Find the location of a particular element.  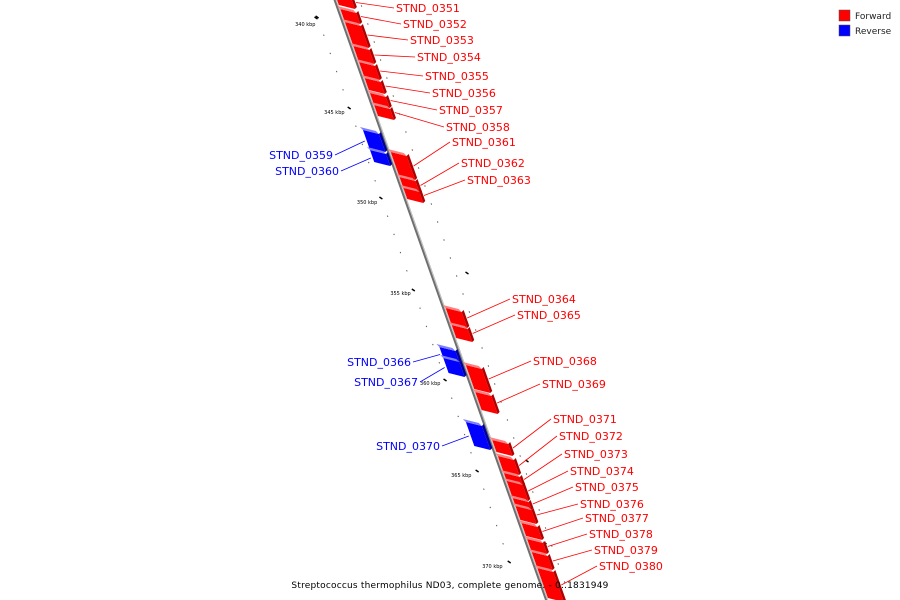

gene-label-stnd_0371: STND_0371 is located at coordinates (585, 419).